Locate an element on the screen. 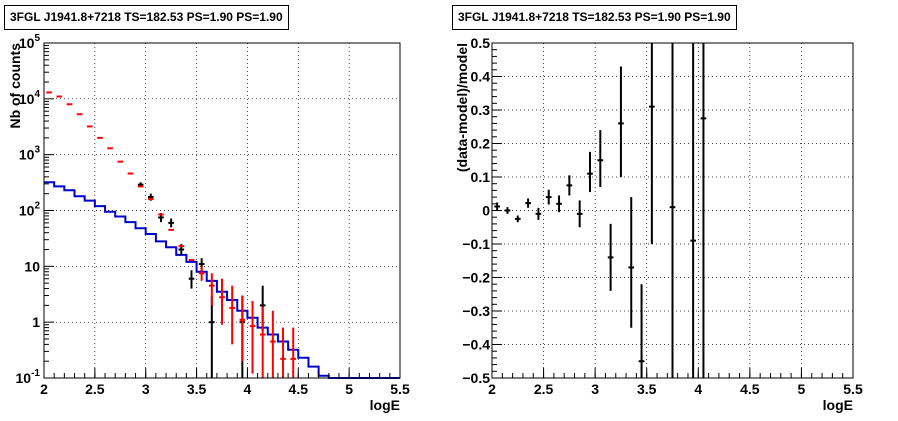 Image resolution: width=898 pixels, height=421 pixels. right-y-axis-title: (data-model)/model is located at coordinates (462, 107).